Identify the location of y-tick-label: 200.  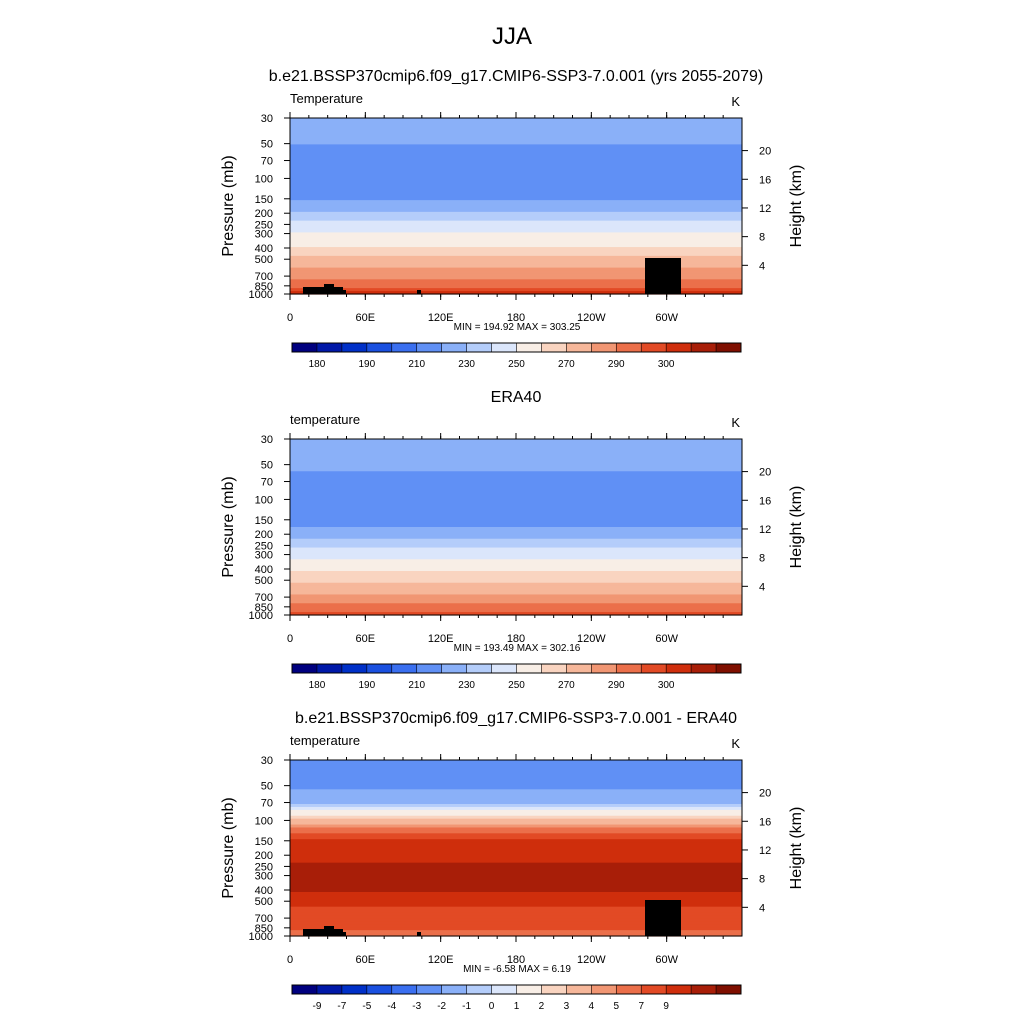
(264, 856).